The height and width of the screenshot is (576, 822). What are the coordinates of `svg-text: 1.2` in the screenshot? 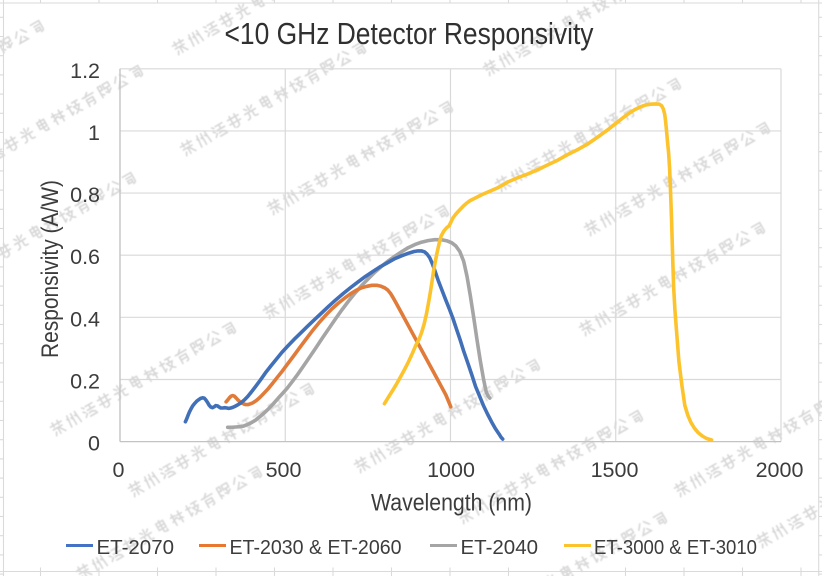 It's located at (85, 71).